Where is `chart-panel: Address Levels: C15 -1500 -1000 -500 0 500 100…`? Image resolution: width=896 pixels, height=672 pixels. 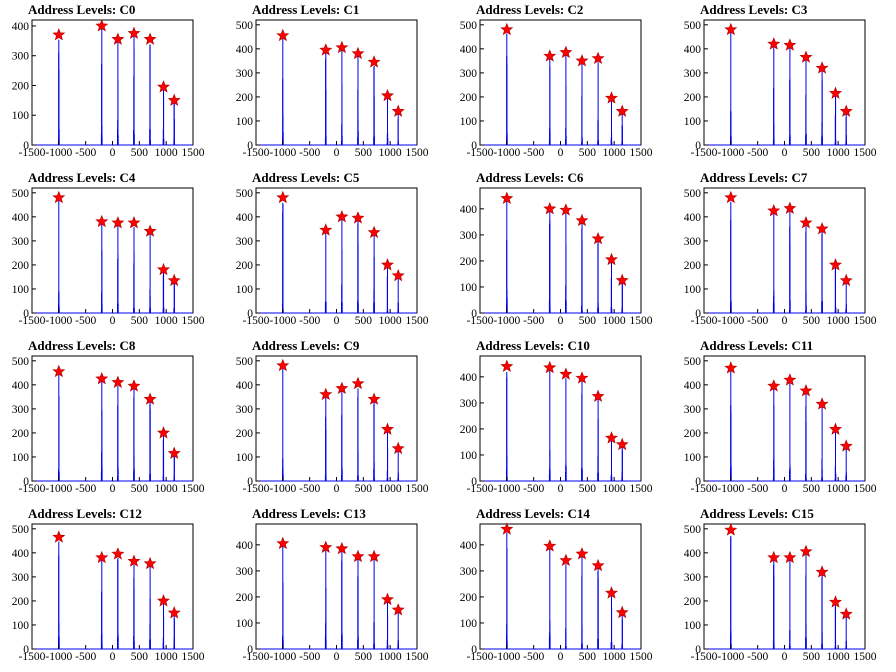 chart-panel: Address Levels: C15 -1500 -1000 -500 0 500 100… is located at coordinates (784, 588).